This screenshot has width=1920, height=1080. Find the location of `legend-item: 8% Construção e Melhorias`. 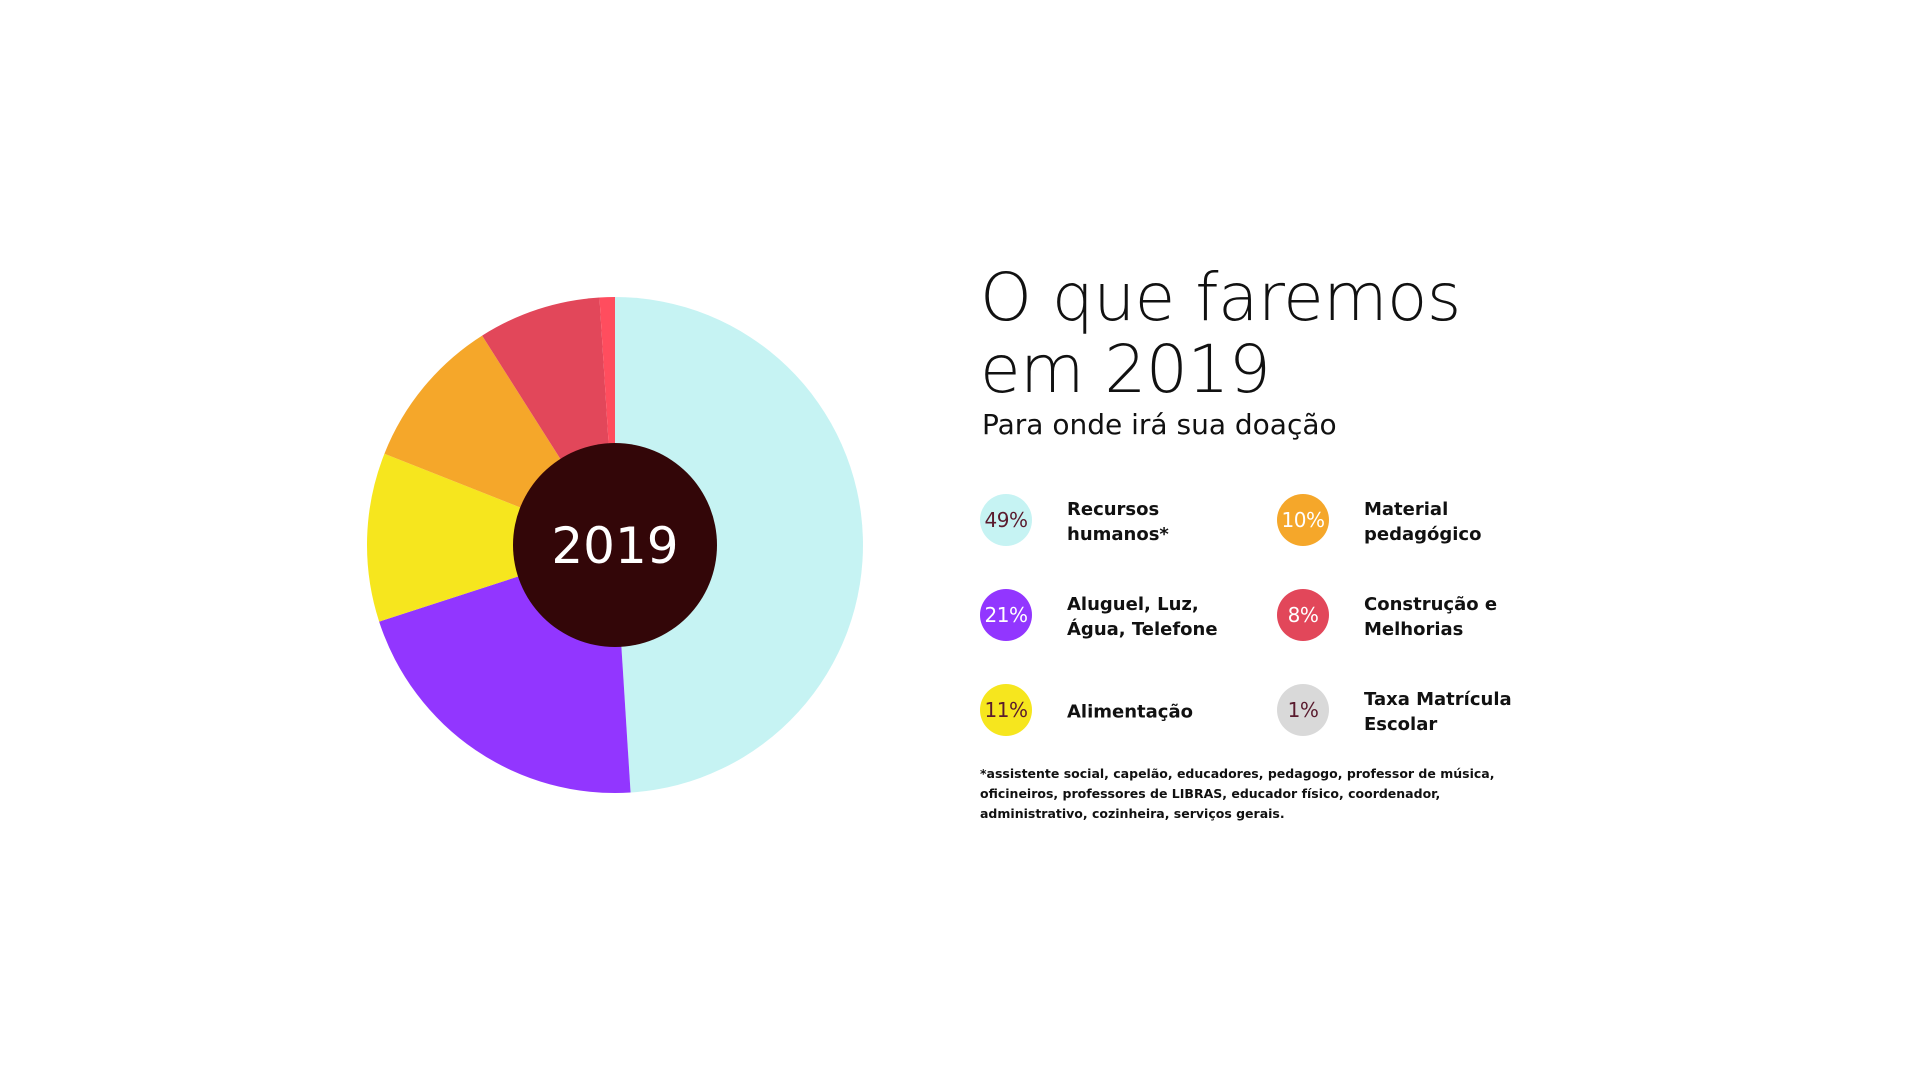

legend-item: 8% Construção e Melhorias is located at coordinates (1412, 617).